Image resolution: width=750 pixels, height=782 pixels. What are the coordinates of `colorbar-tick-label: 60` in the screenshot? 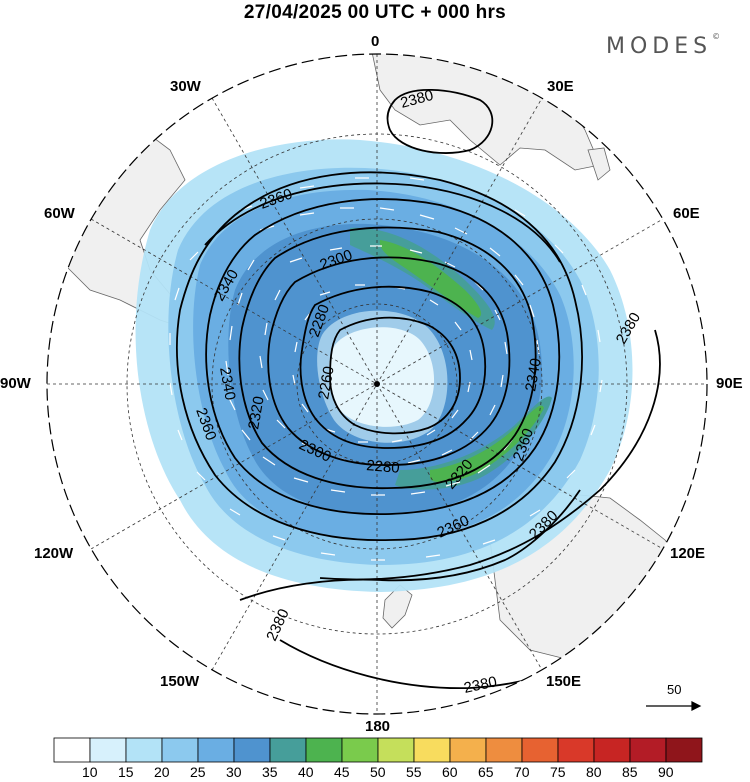 It's located at (450, 772).